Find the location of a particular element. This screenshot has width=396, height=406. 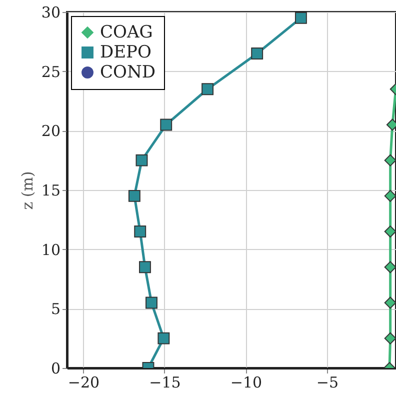

legend-label: COAG is located at coordinates (126, 32).